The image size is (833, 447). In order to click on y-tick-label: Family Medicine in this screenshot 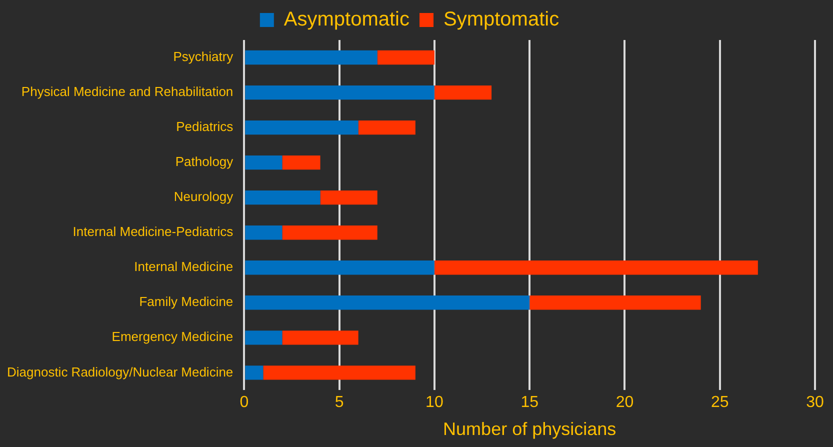, I will do `click(186, 302)`.